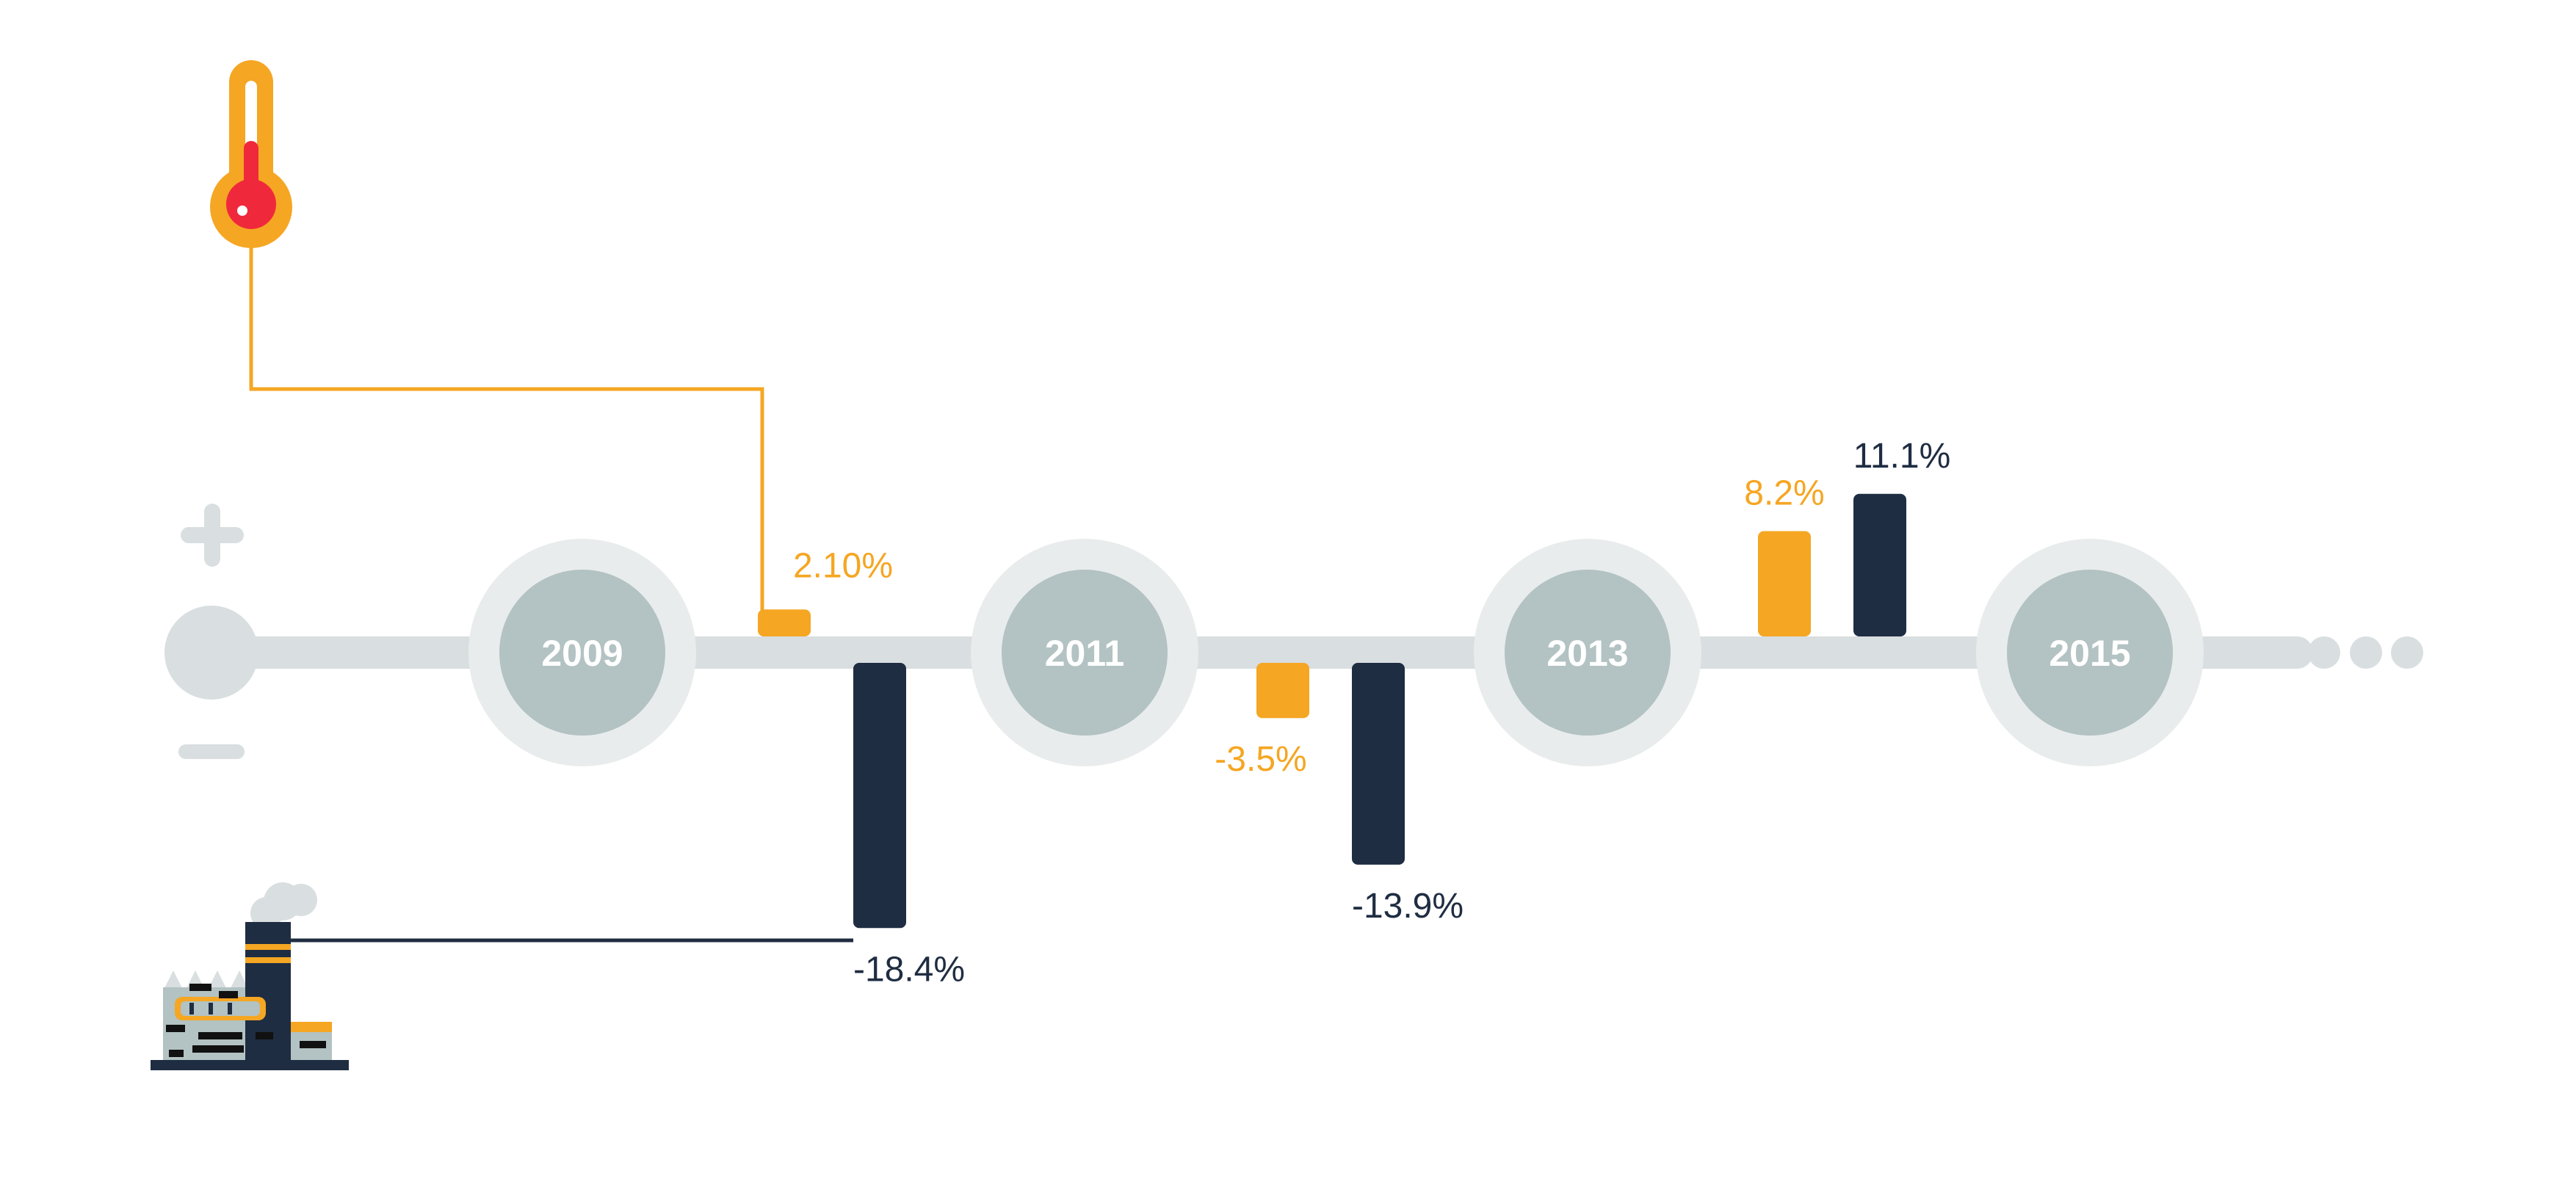 The width and height of the screenshot is (2576, 1198). I want to click on year-marker-2013: 2013, so click(1587, 652).